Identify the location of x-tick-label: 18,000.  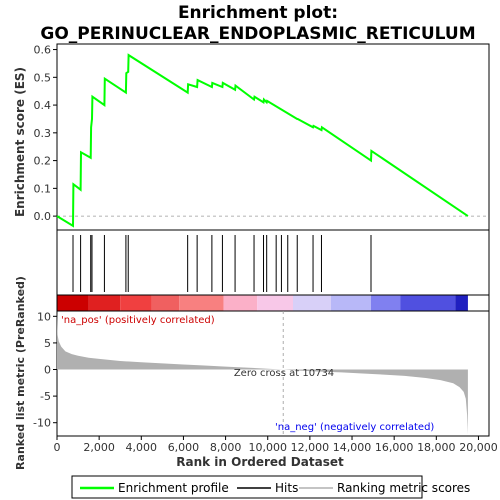
(436, 447).